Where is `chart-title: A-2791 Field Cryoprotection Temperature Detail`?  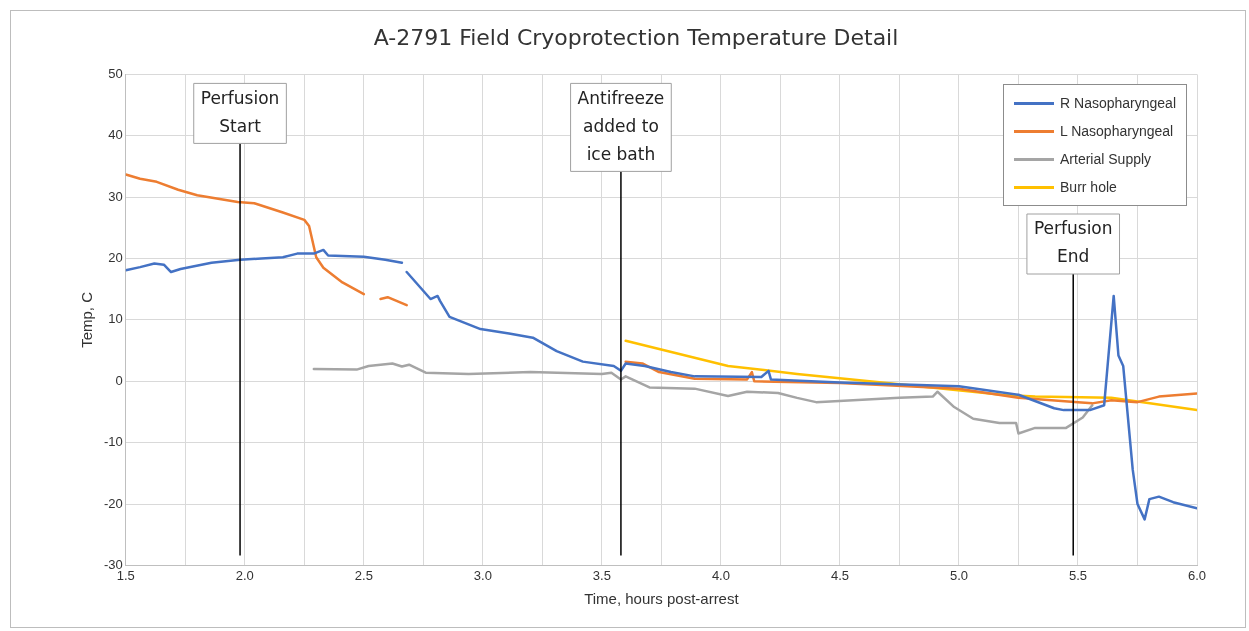 chart-title: A-2791 Field Cryoprotection Temperature Detail is located at coordinates (636, 37).